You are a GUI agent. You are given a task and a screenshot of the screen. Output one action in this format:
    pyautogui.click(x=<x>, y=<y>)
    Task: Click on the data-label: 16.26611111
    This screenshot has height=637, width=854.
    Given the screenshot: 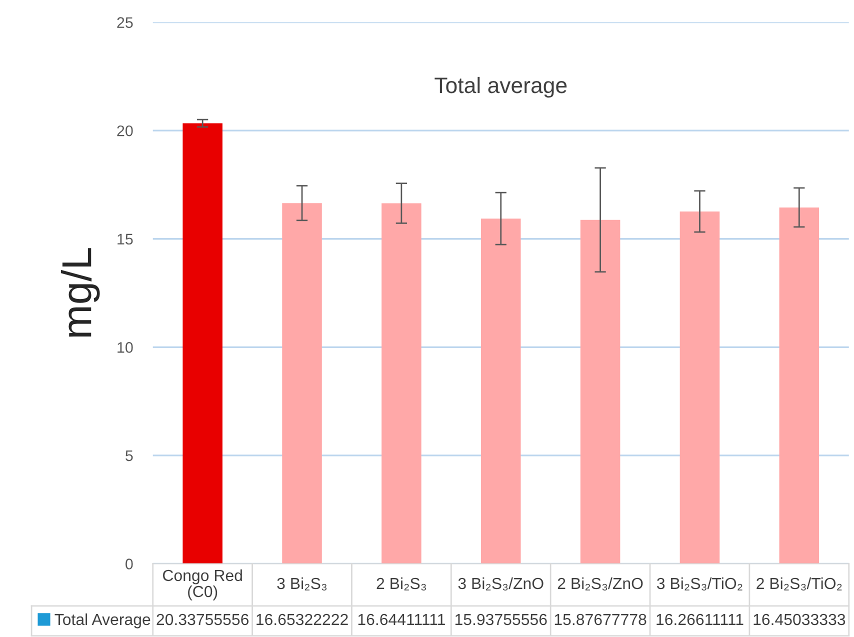 What is the action you would take?
    pyautogui.click(x=700, y=620)
    